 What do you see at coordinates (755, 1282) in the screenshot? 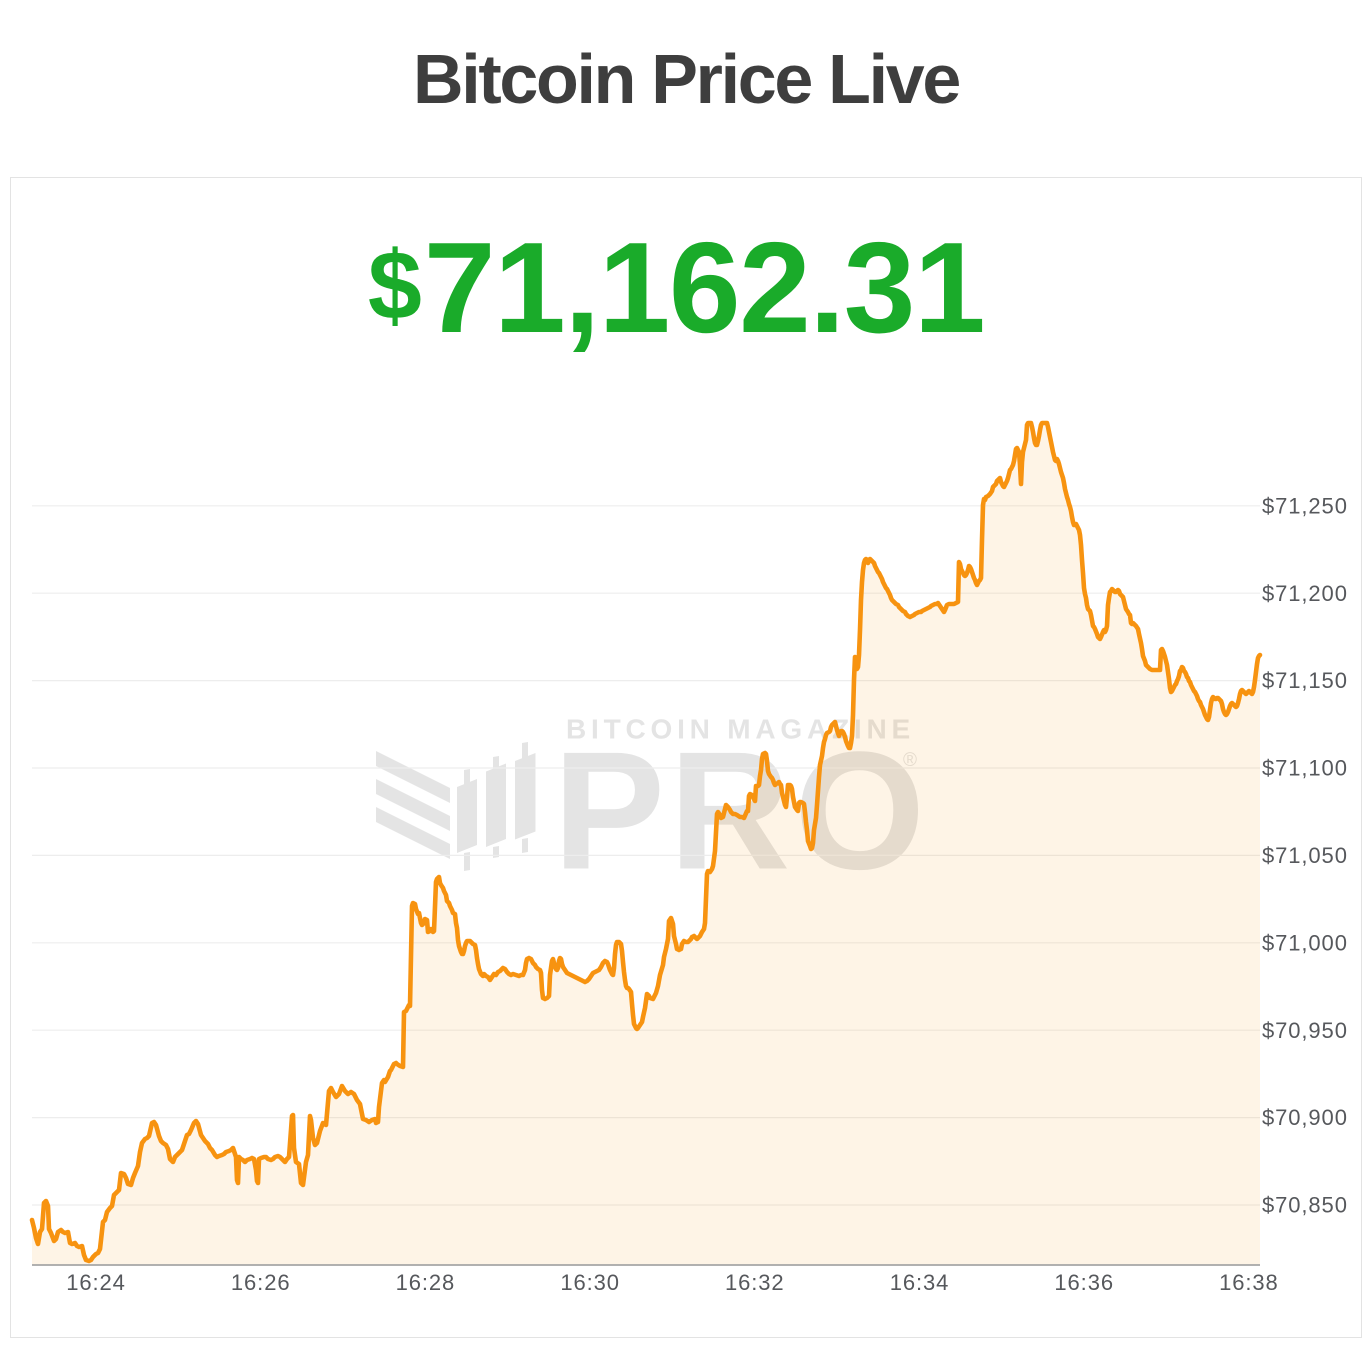
I see `svg-text: 16:32` at bounding box center [755, 1282].